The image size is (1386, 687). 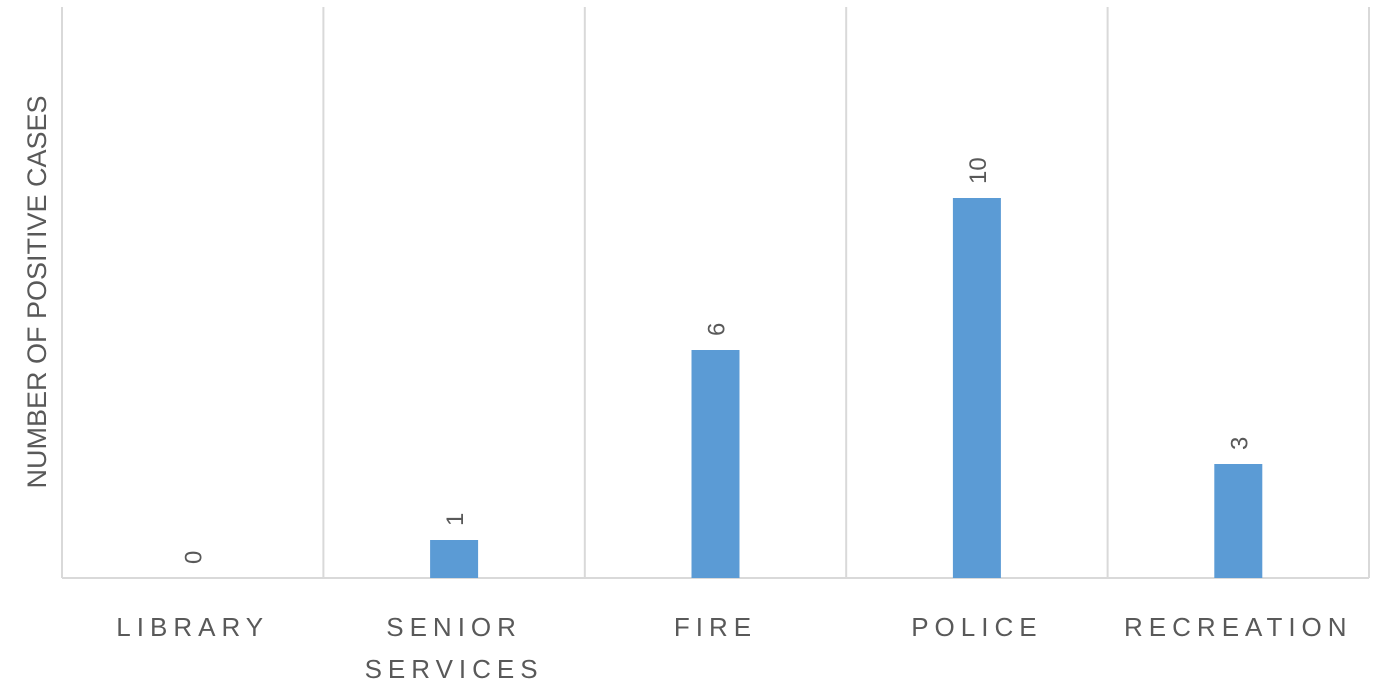 I want to click on y-axis-title: NUMBER OF POSITIVE CASES, so click(x=37, y=291).